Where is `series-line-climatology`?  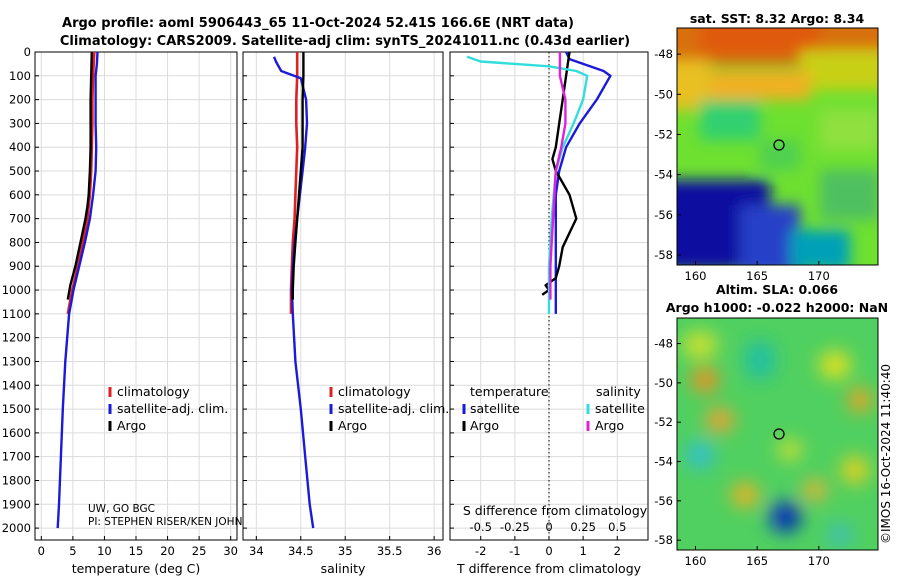
series-line-climatology is located at coordinates (81, 183).